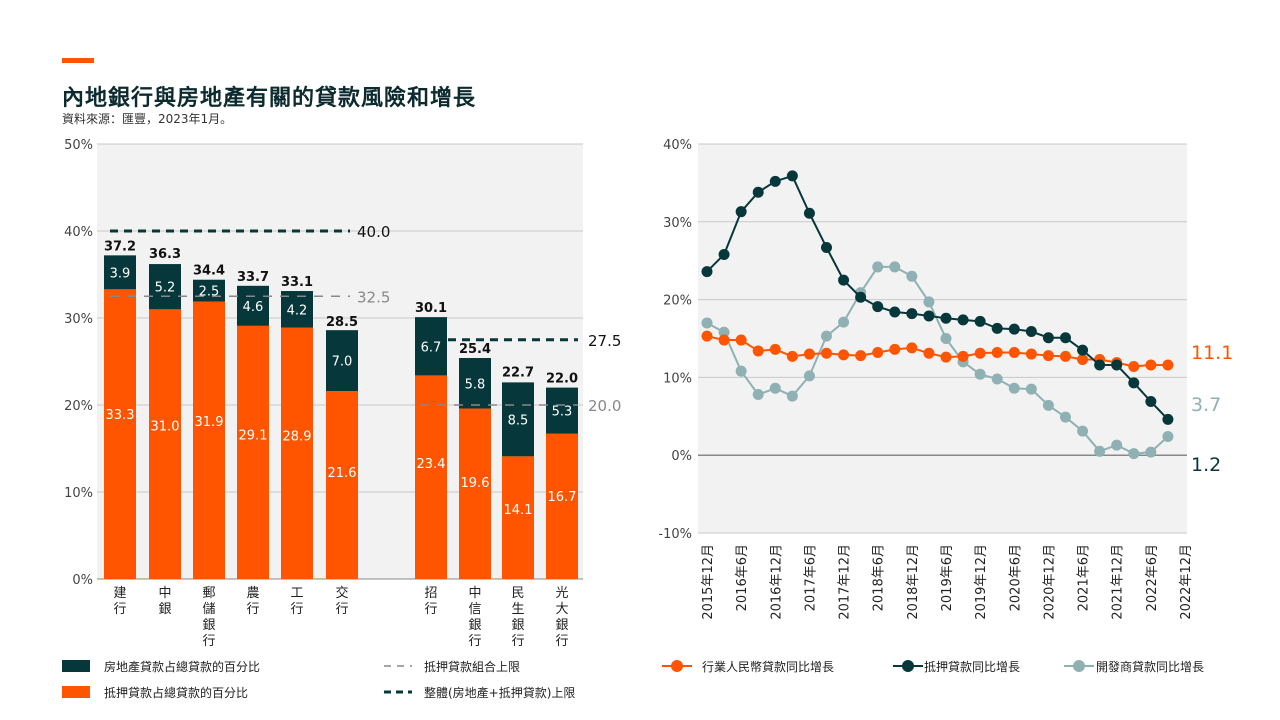 The height and width of the screenshot is (720, 1280). Describe the element at coordinates (165, 288) in the screenshot. I see `property-share-label: 5.2` at that location.